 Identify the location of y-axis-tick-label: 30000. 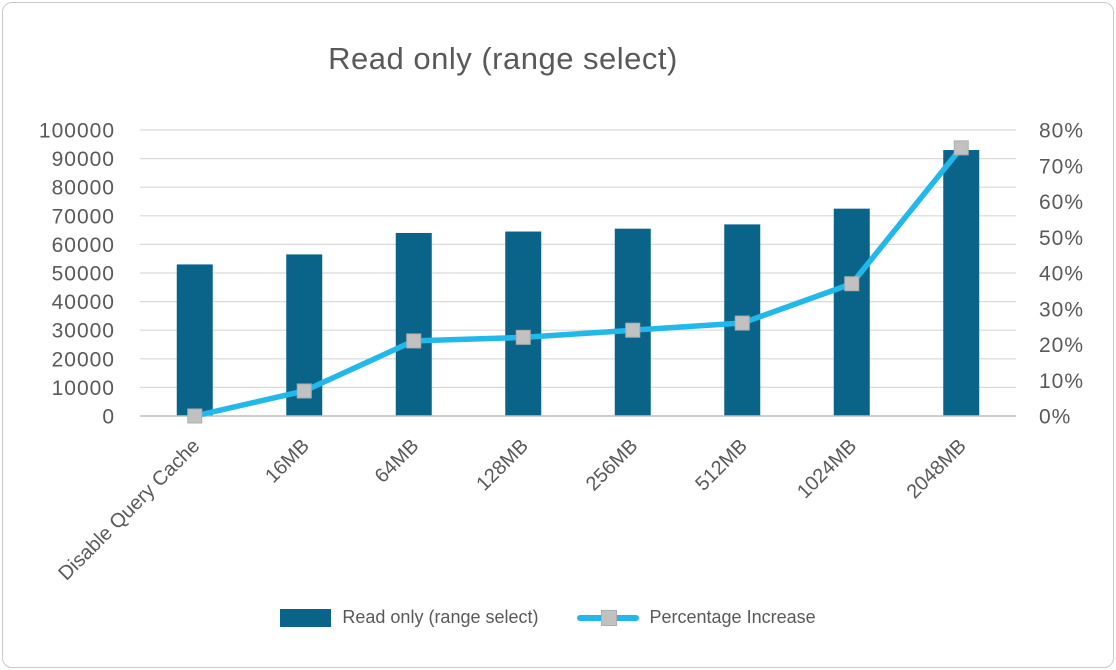
(83, 331).